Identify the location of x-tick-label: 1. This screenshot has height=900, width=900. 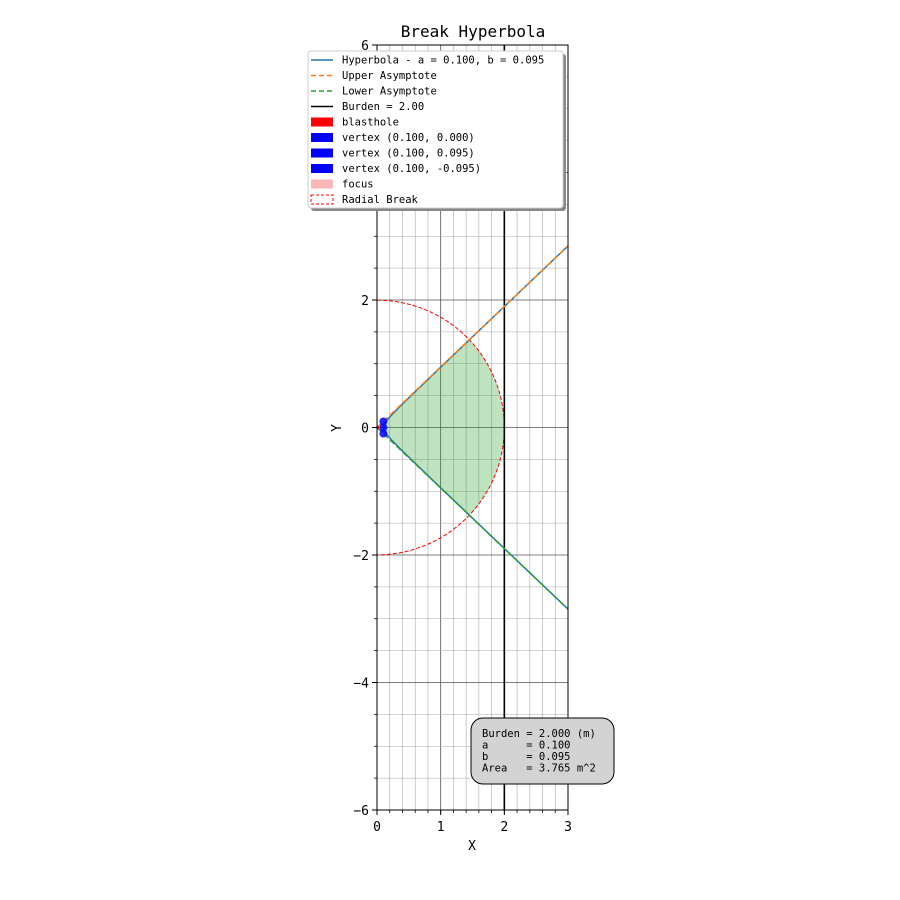
(441, 827).